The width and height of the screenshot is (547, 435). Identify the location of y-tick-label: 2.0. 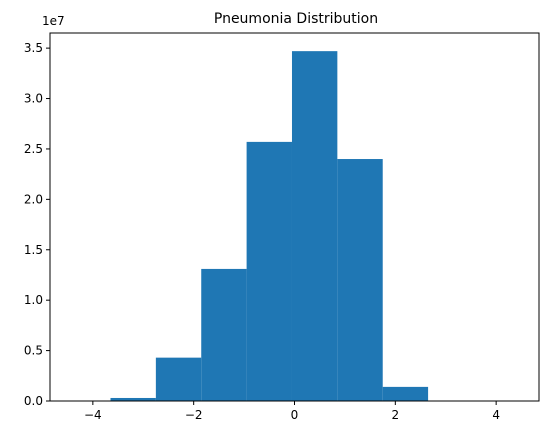
(33, 199).